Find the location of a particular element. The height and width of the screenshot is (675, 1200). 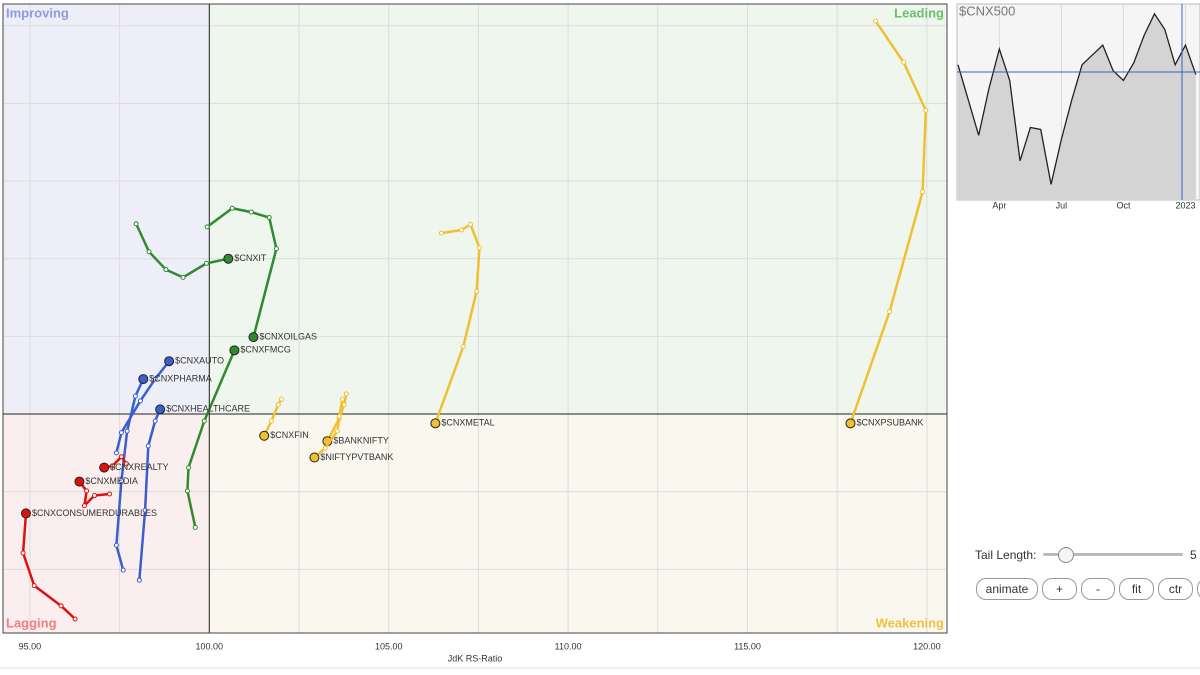

series-label: $CNXCONSUMERDURABLES is located at coordinates (94, 513).